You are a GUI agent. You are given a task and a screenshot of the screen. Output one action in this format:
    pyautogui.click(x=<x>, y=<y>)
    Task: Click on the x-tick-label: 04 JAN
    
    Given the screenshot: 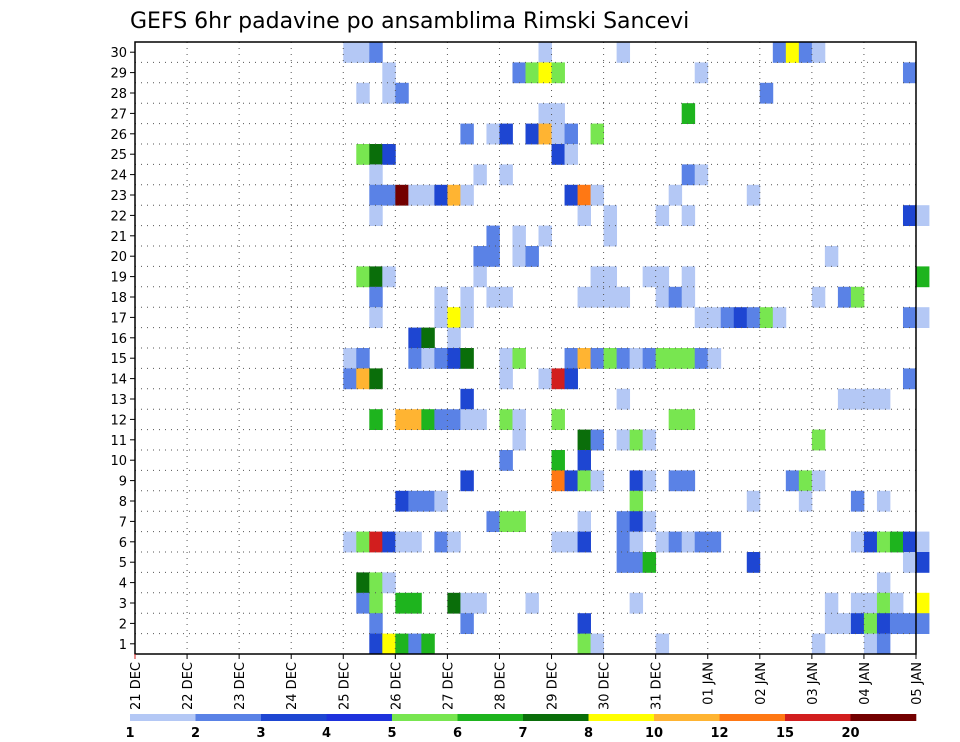 What is the action you would take?
    pyautogui.click(x=865, y=683)
    